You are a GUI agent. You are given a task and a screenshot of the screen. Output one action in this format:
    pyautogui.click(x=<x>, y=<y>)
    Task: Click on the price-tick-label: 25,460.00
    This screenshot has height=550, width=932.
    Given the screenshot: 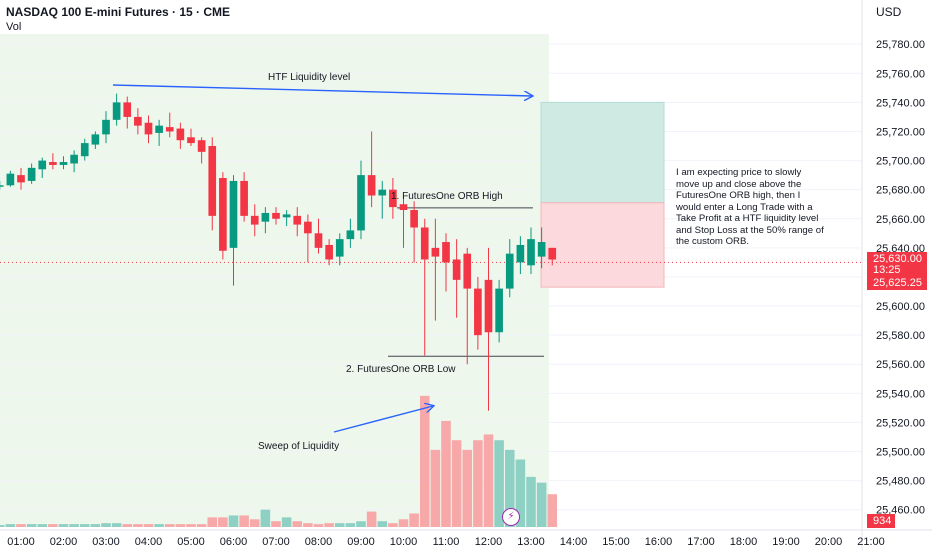 What is the action you would take?
    pyautogui.click(x=900, y=511)
    